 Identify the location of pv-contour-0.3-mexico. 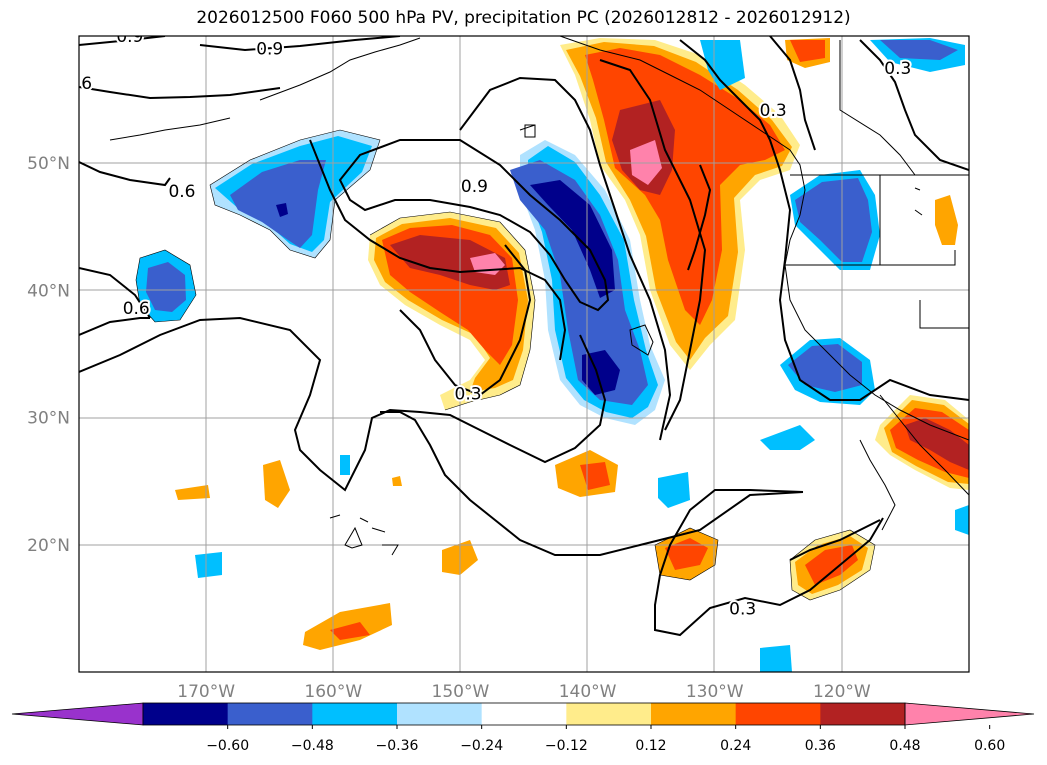
(835, 540).